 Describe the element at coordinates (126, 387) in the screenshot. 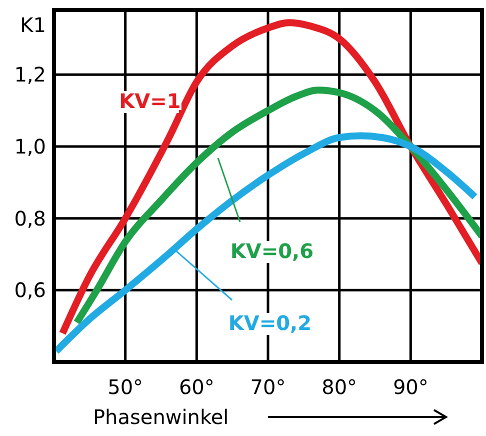

I see `x-tick-label: 50°` at that location.